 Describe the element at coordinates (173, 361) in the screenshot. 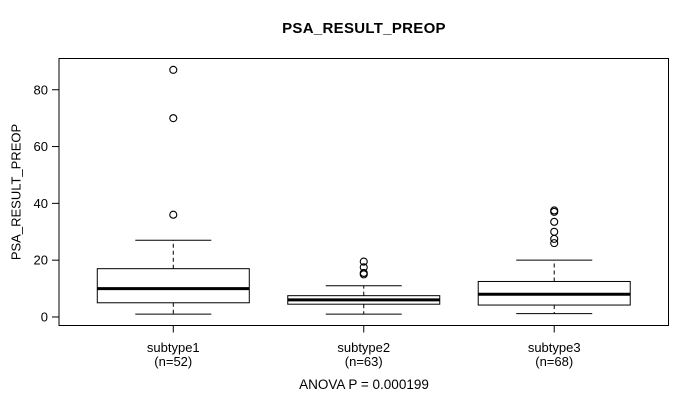

I see `group-count-subtype1: (n=52)` at that location.